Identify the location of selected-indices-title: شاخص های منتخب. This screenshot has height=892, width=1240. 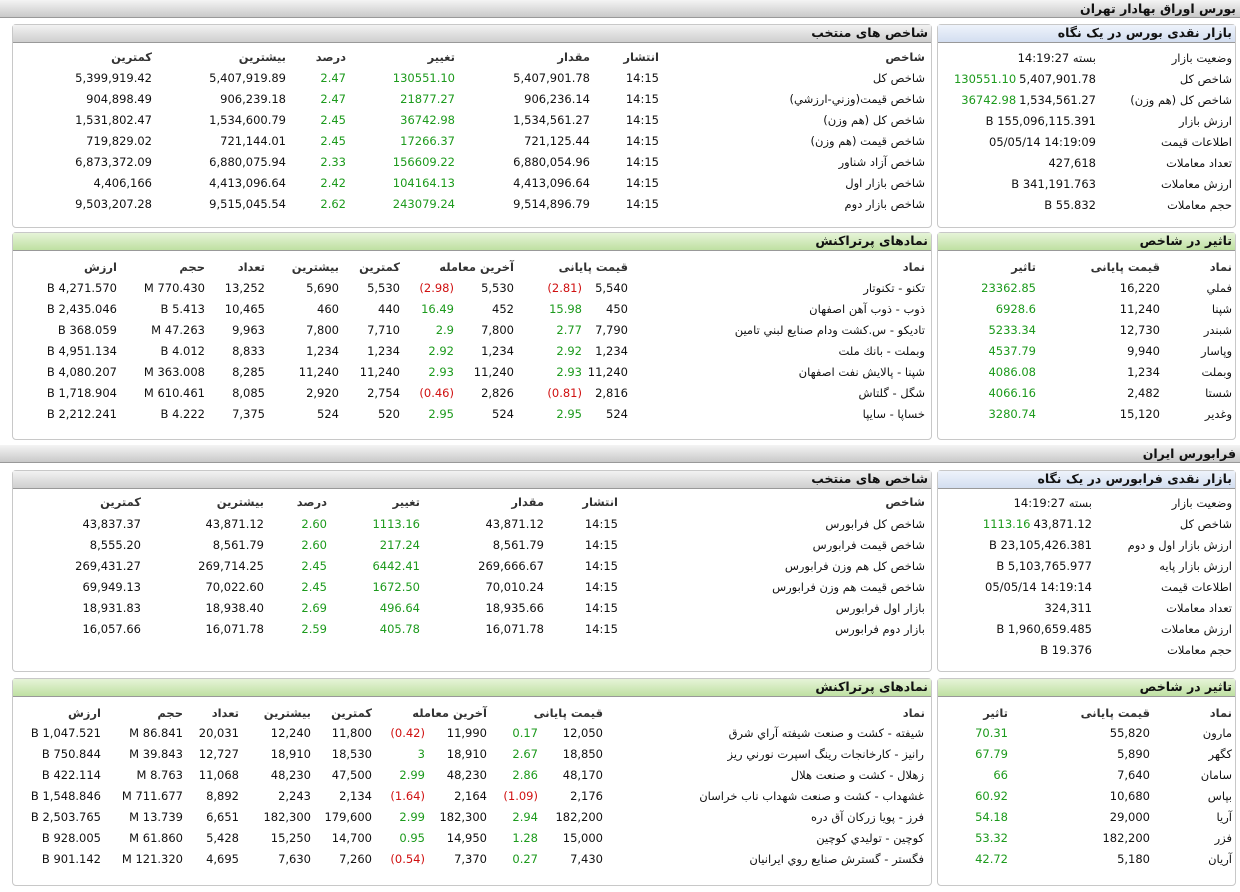
(869, 32).